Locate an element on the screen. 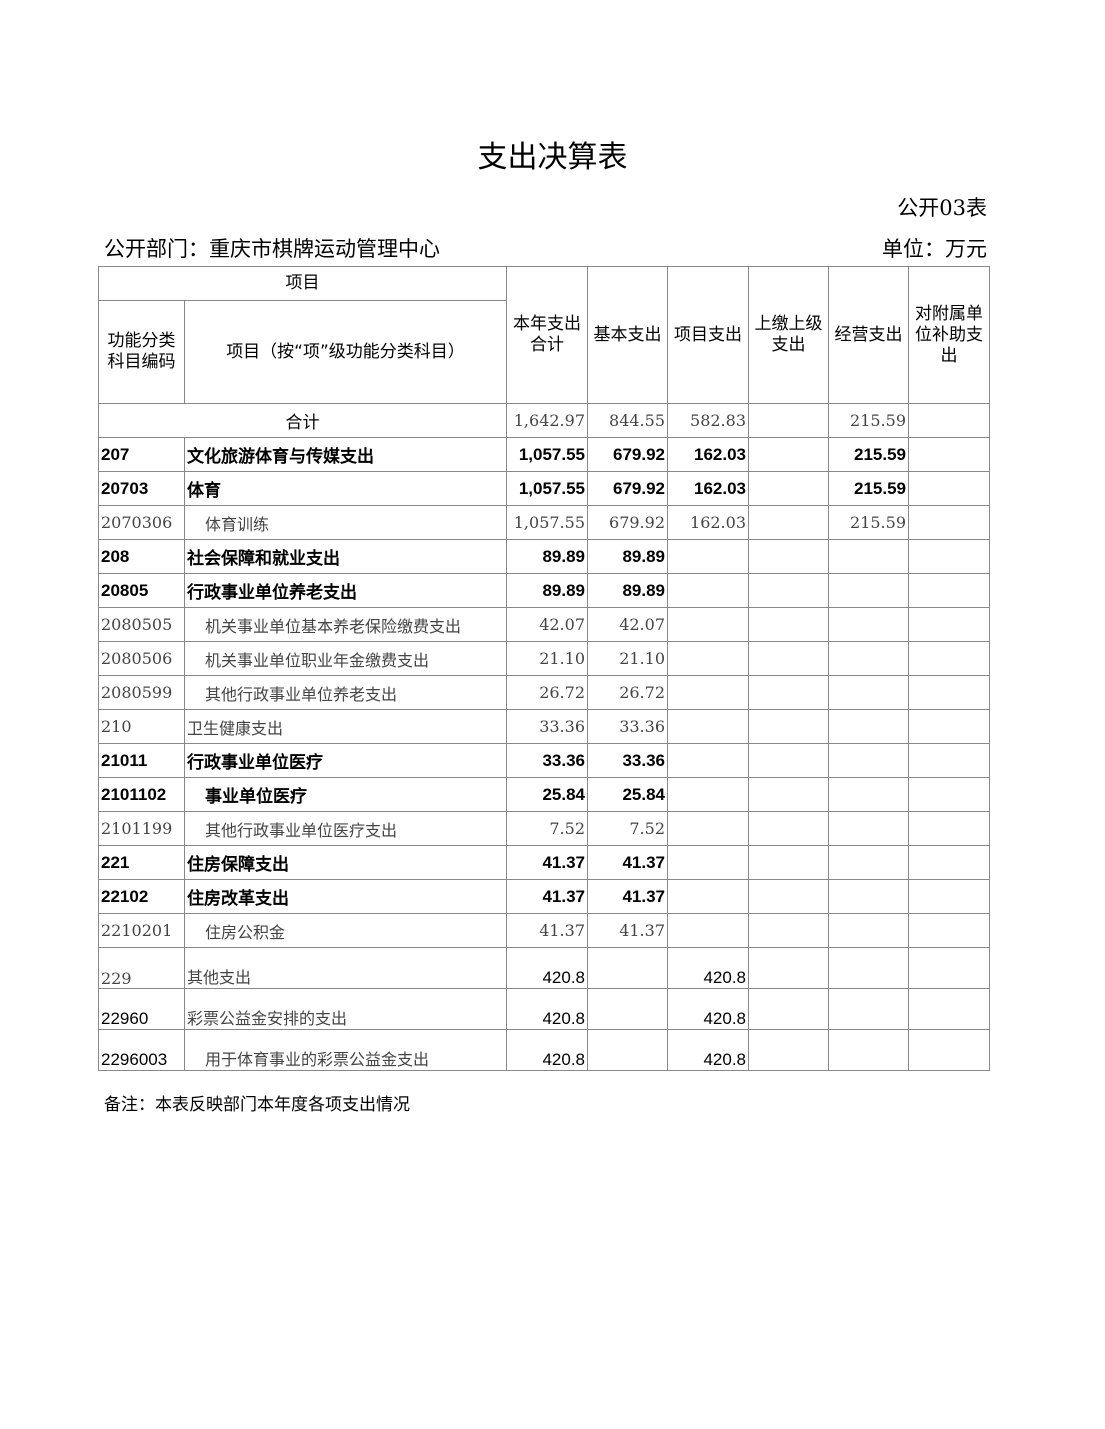 This screenshot has width=1105, height=1429. cell-name: 其他行政事业单位养老支出 is located at coordinates (345, 692).